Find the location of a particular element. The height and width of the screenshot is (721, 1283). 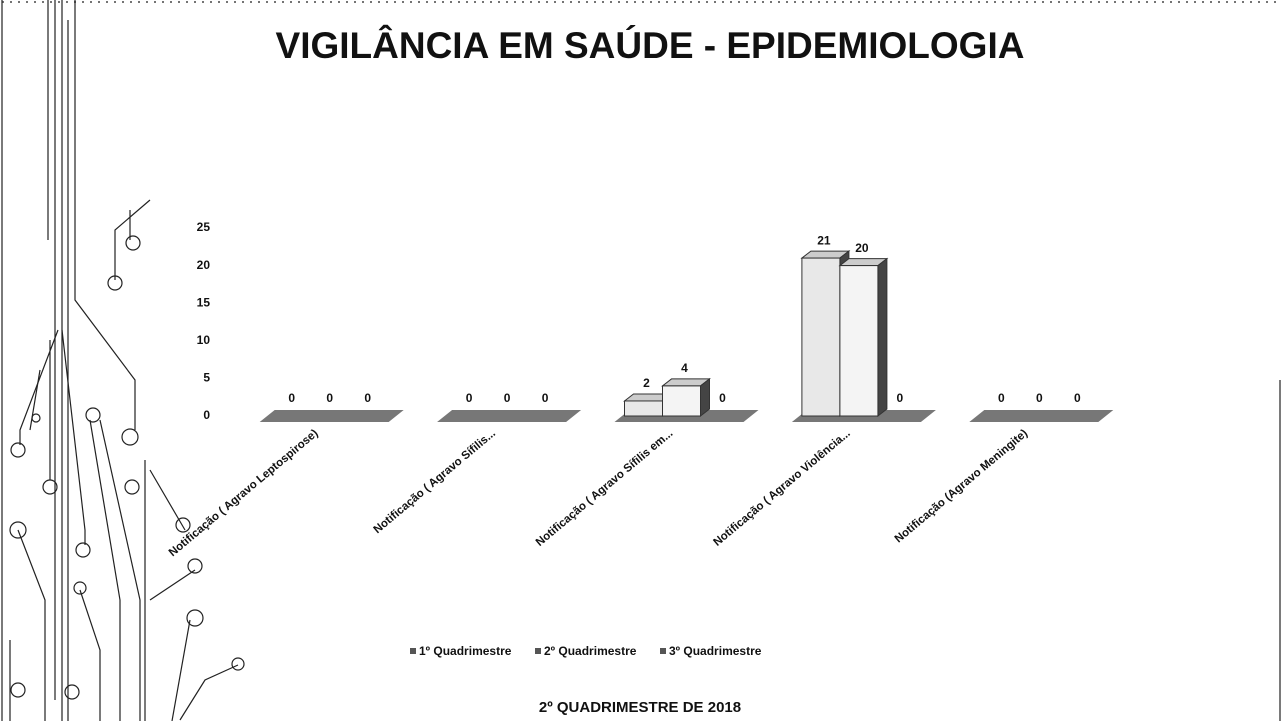

value-label: 4 is located at coordinates (684, 368).